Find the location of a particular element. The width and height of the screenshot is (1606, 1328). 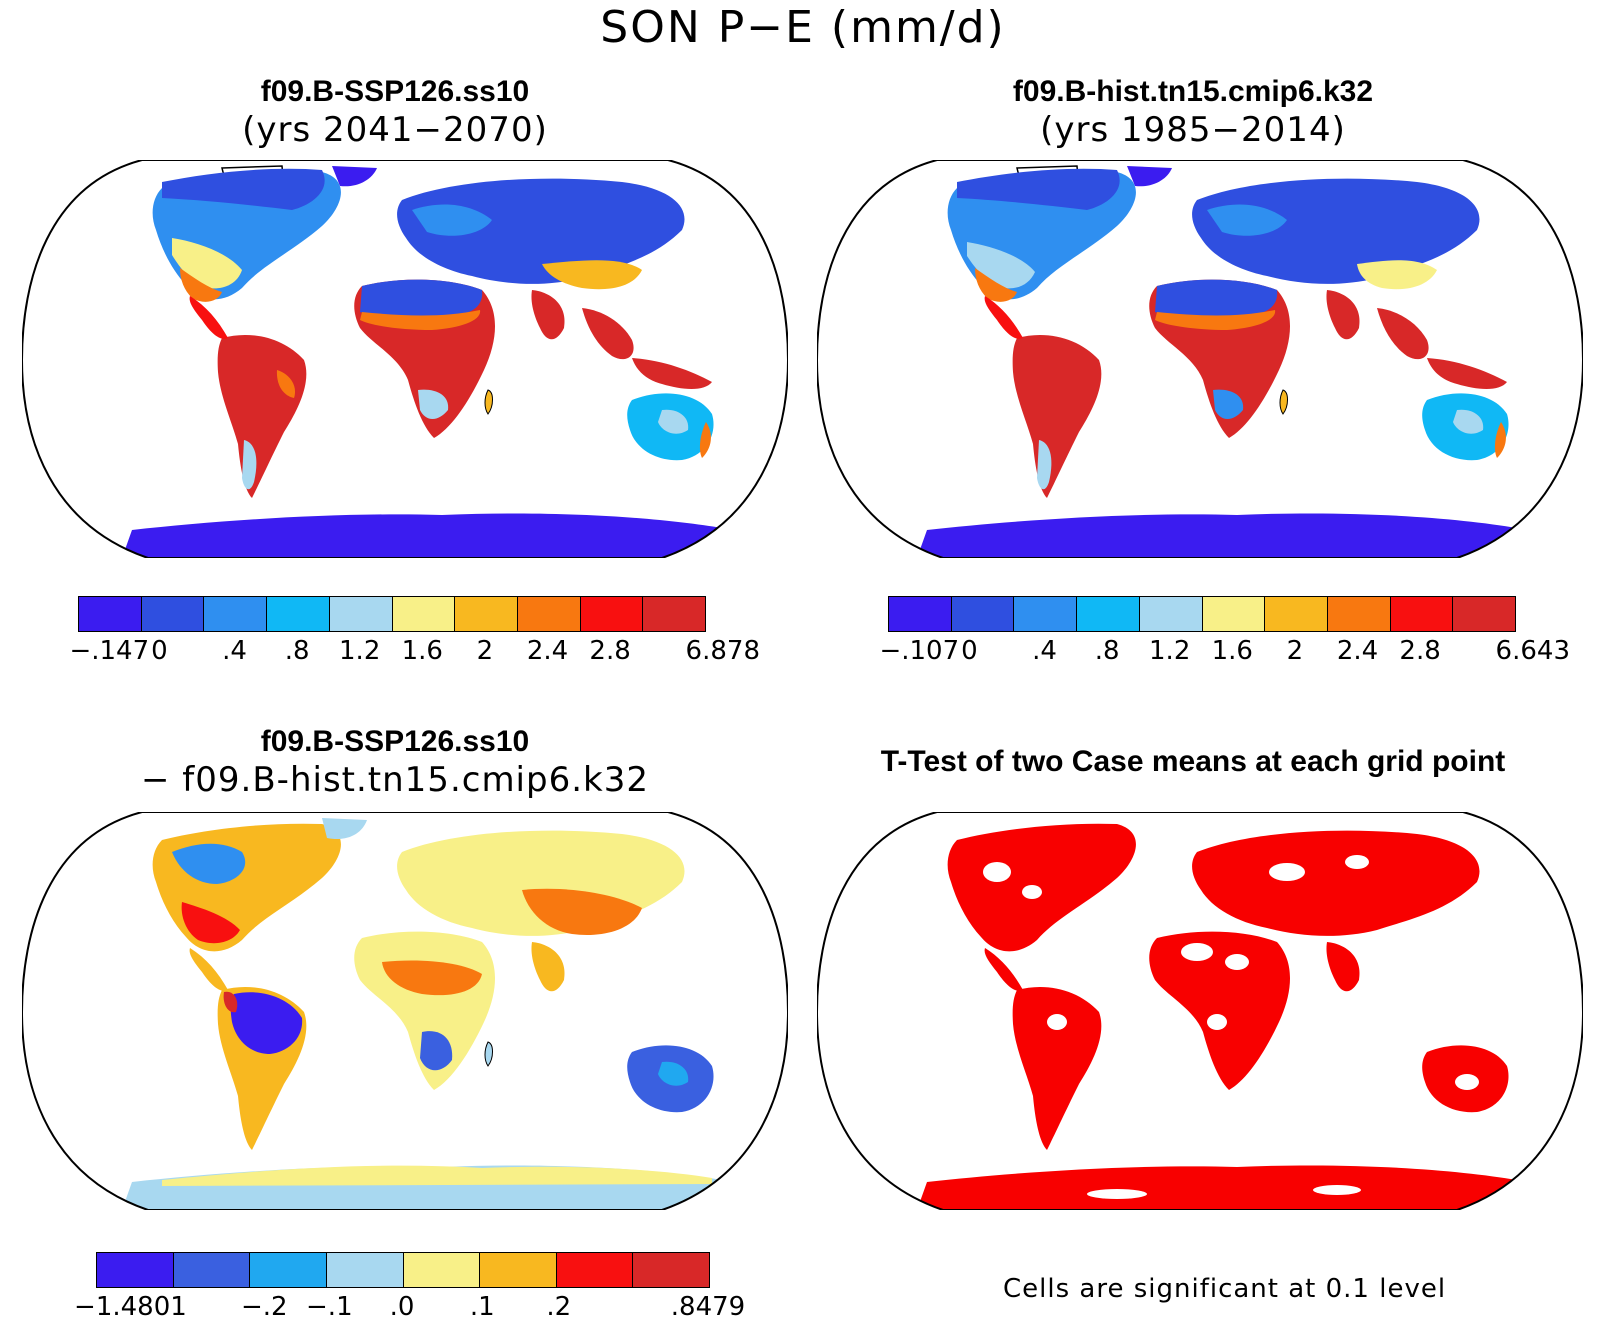

colorbar-control is located at coordinates (1202, 614).